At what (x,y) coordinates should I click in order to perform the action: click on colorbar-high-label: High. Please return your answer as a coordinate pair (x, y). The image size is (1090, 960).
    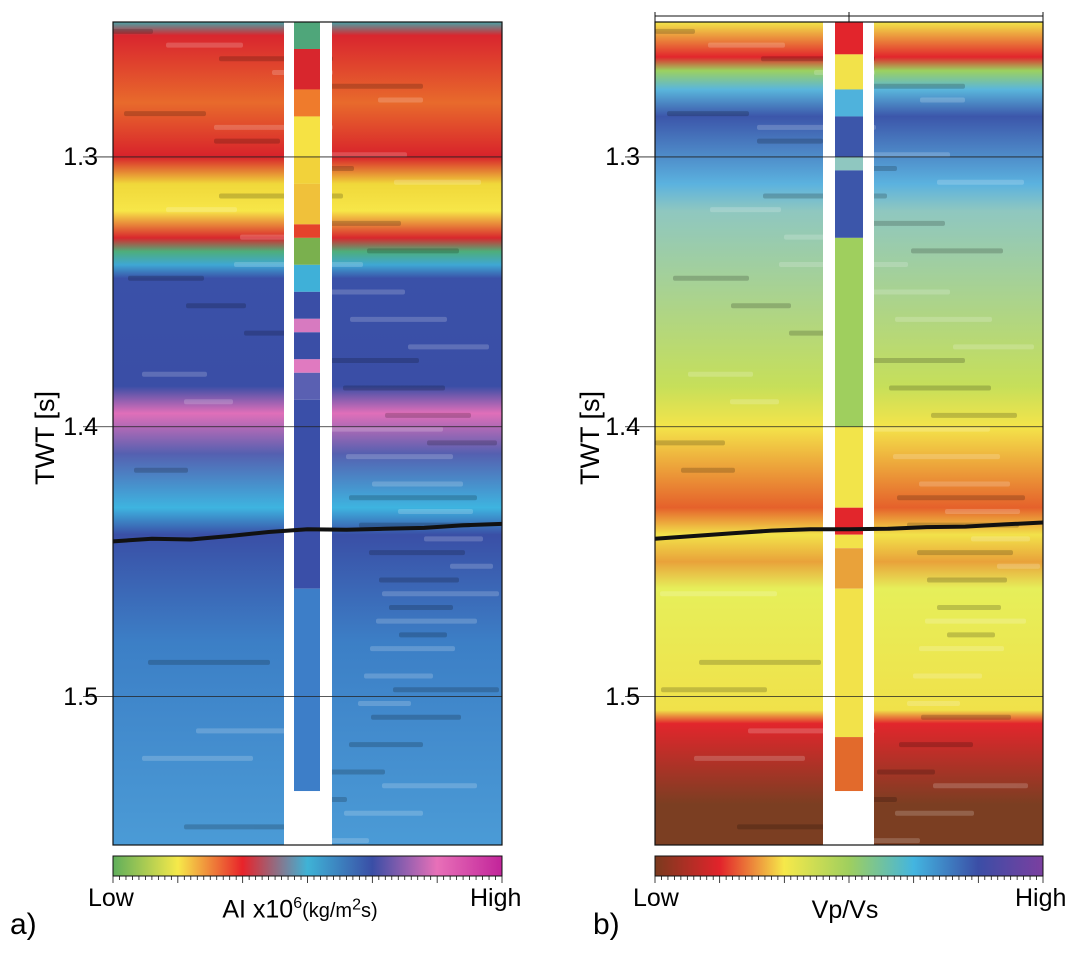
    Looking at the image, I should click on (496, 898).